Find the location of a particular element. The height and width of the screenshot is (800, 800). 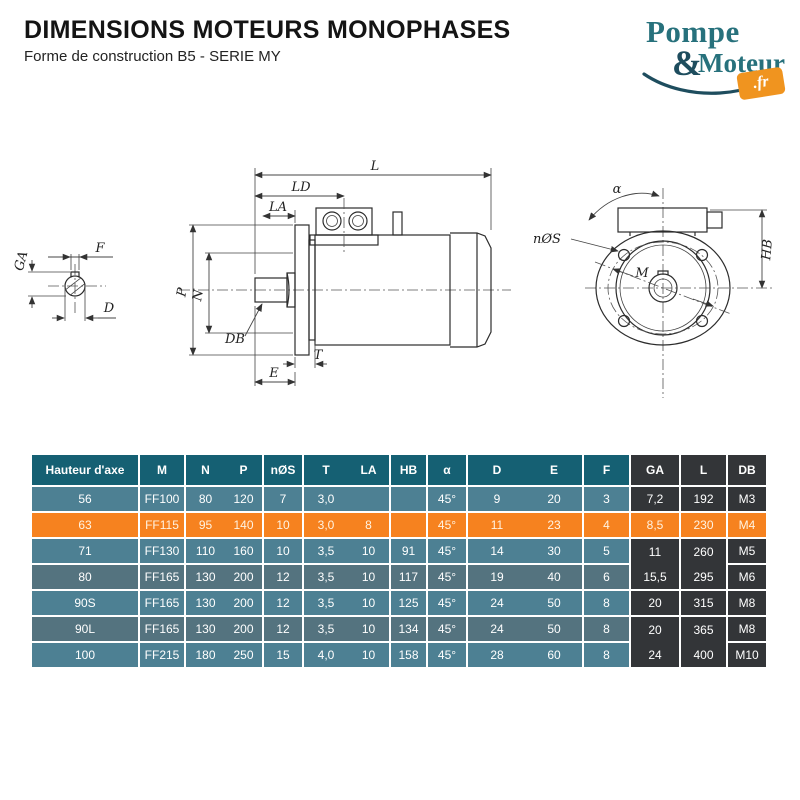

cell: 50 is located at coordinates (555, 630).